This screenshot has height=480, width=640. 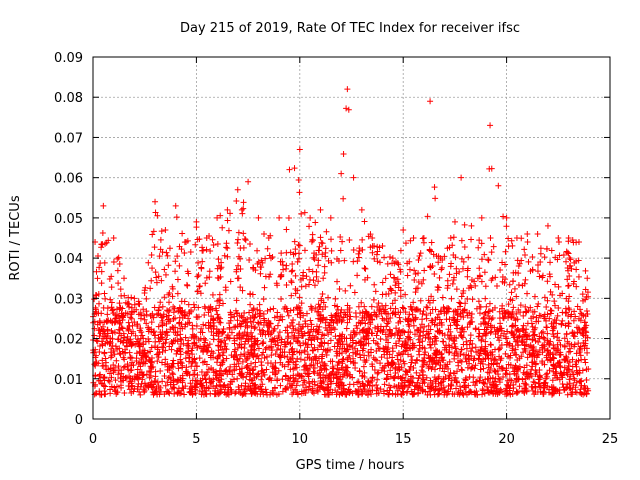 What do you see at coordinates (68, 380) in the screenshot?
I see `y-tick-label: 0.01` at bounding box center [68, 380].